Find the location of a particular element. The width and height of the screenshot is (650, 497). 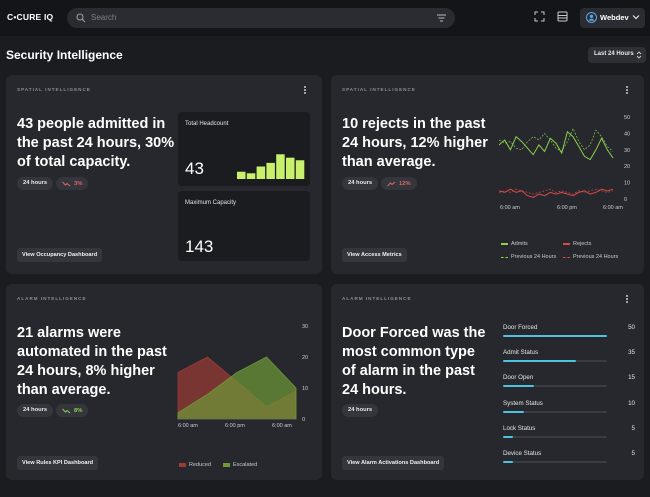

trend-pill: 12% is located at coordinates (399, 183).